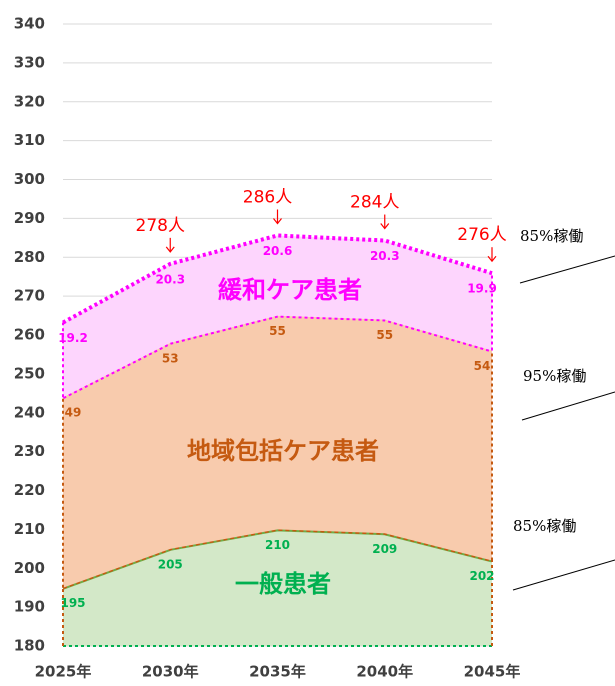 The height and width of the screenshot is (686, 615). I want to click on data-label: 53, so click(170, 358).